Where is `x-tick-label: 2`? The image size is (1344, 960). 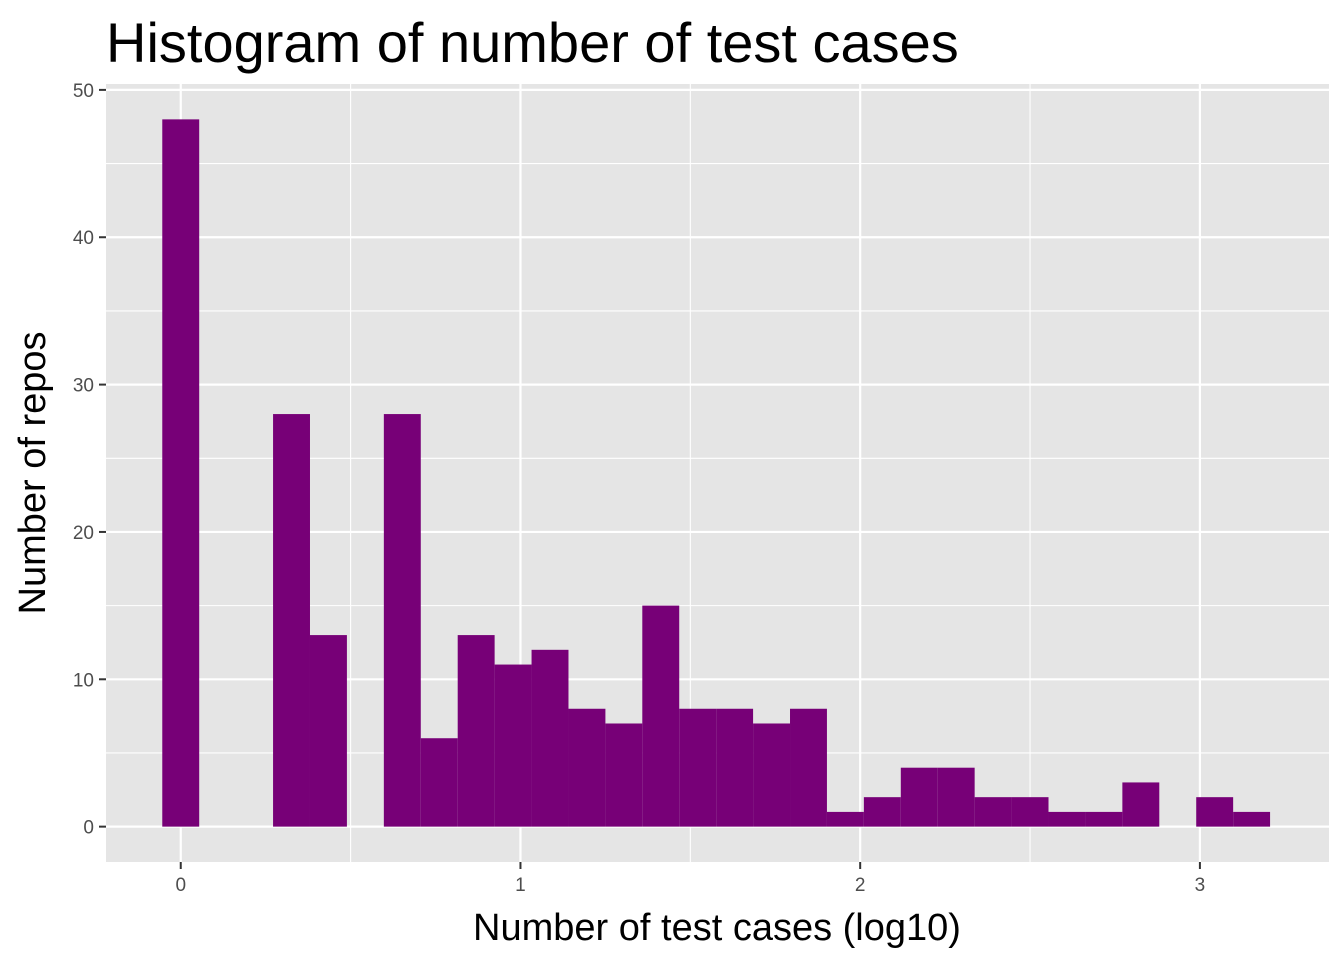
x-tick-label: 2 is located at coordinates (860, 885).